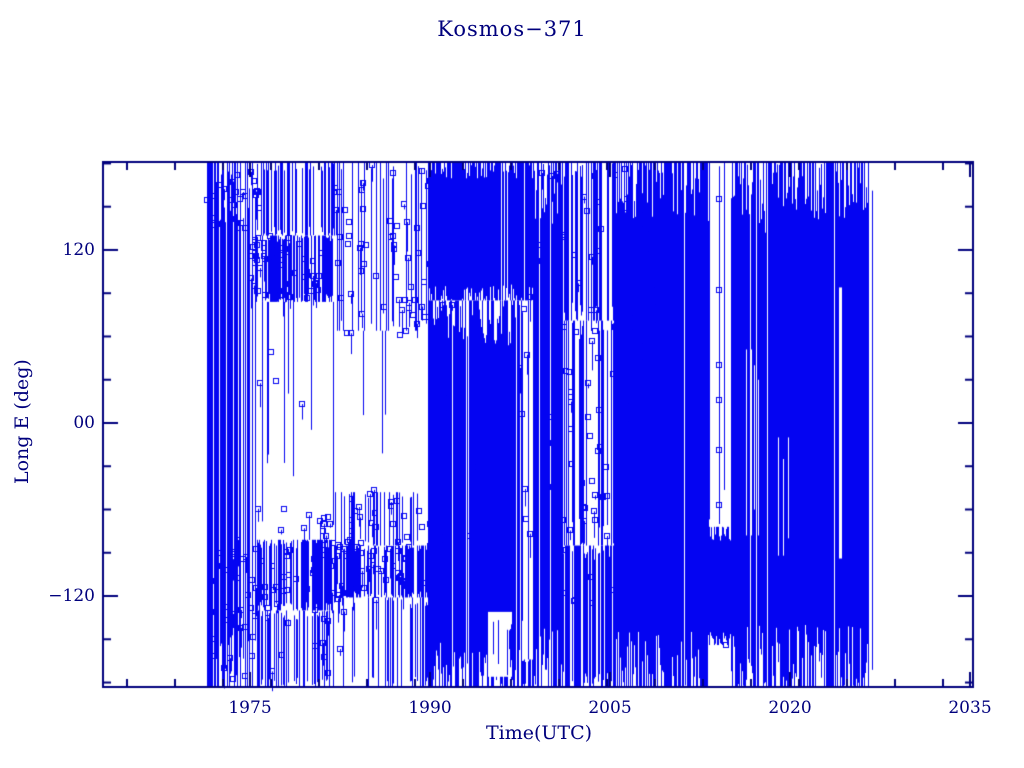 The image size is (1024, 768). I want to click on x-tick-label: 1990, so click(430, 708).